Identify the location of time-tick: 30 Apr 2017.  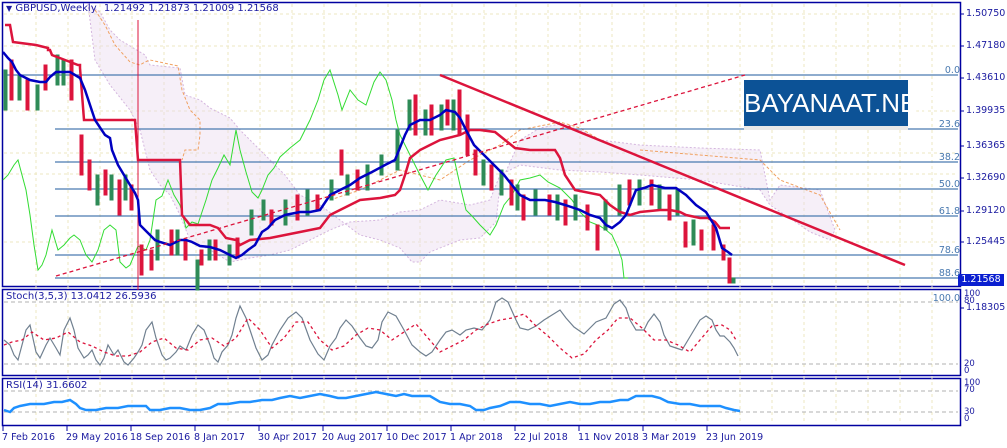
(287, 437).